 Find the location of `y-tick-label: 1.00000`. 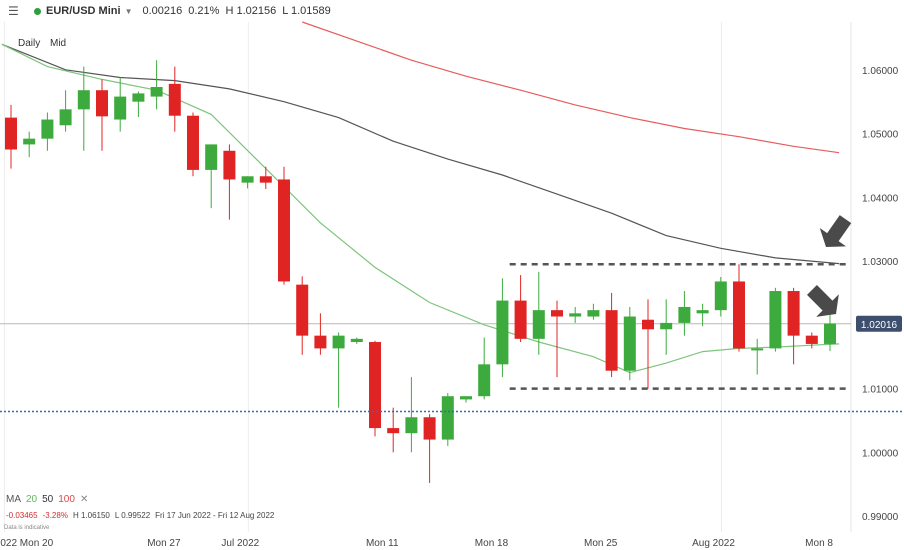

y-tick-label: 1.00000 is located at coordinates (880, 453).